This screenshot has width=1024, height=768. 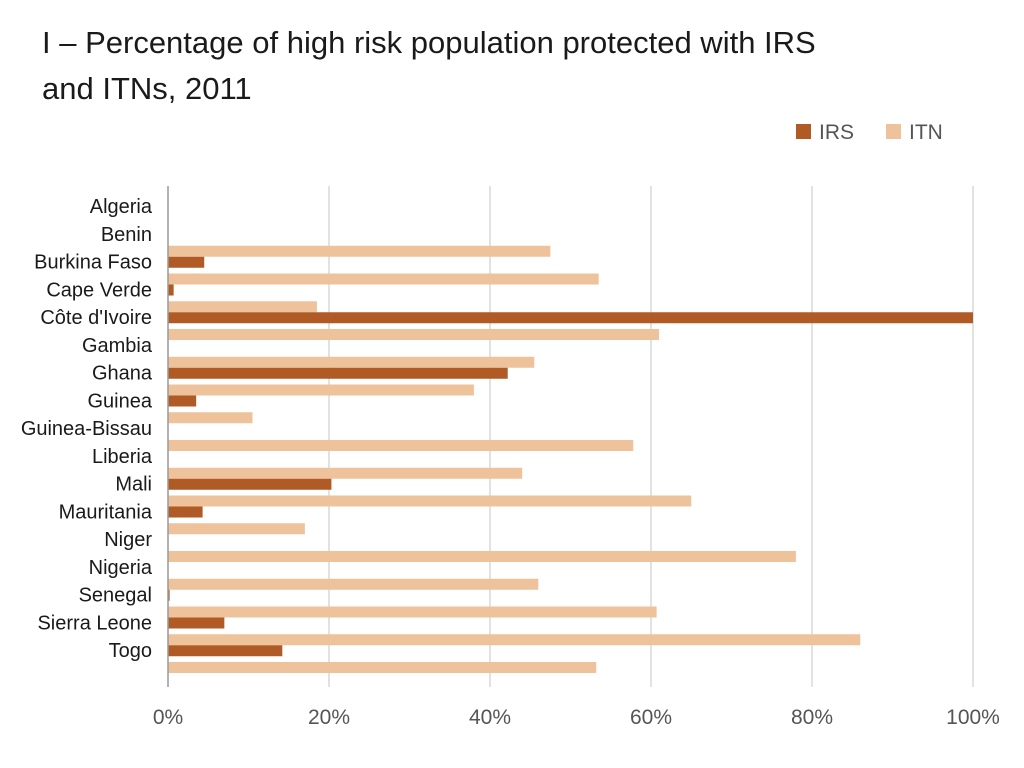 What do you see at coordinates (926, 132) in the screenshot?
I see `legend-label-itn: ITN` at bounding box center [926, 132].